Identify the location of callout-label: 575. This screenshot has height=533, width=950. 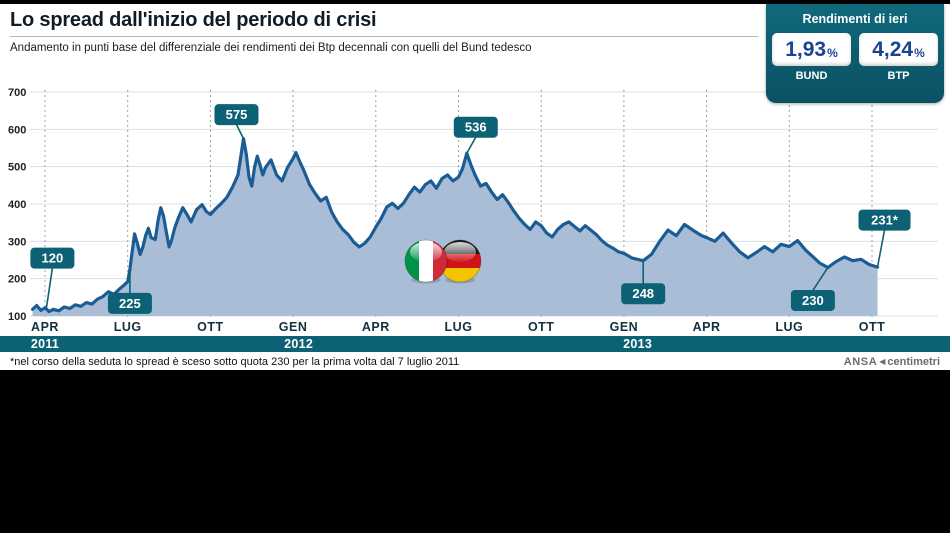
(237, 114).